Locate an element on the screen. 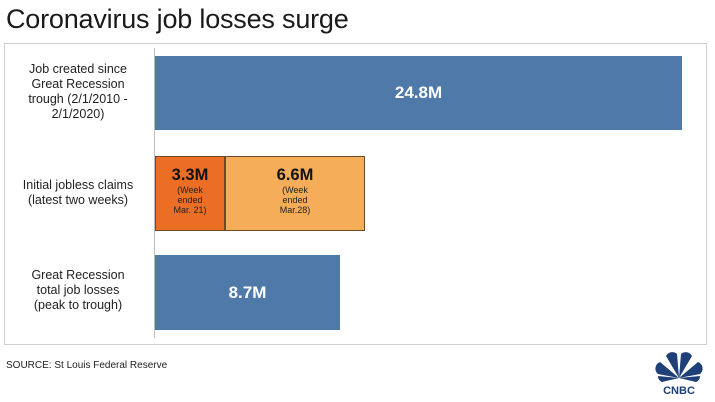 This screenshot has width=715, height=402. bar-value-label: 3.3M is located at coordinates (190, 175).